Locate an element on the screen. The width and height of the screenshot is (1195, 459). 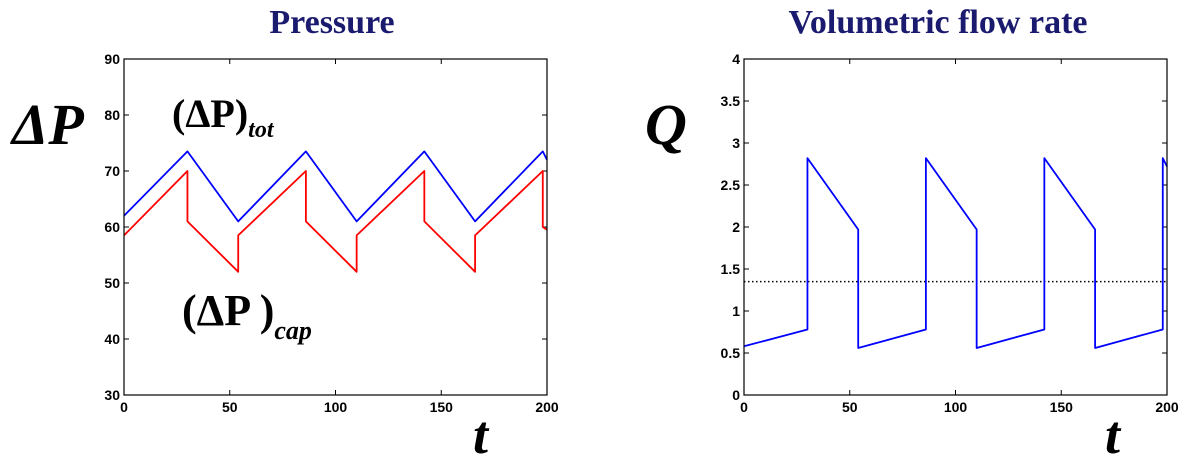
annotation-tot: (ΔP)tot is located at coordinates (223, 117).